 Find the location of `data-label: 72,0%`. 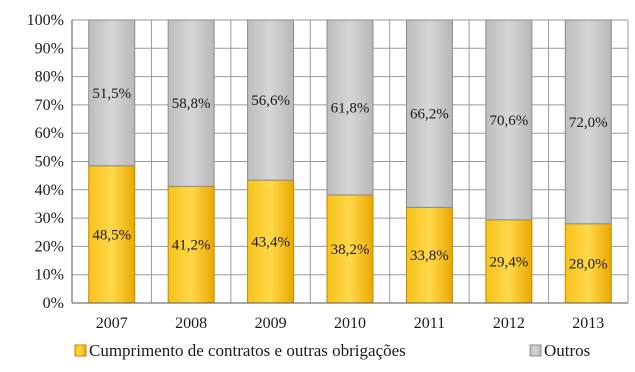

data-label: 72,0% is located at coordinates (588, 123).